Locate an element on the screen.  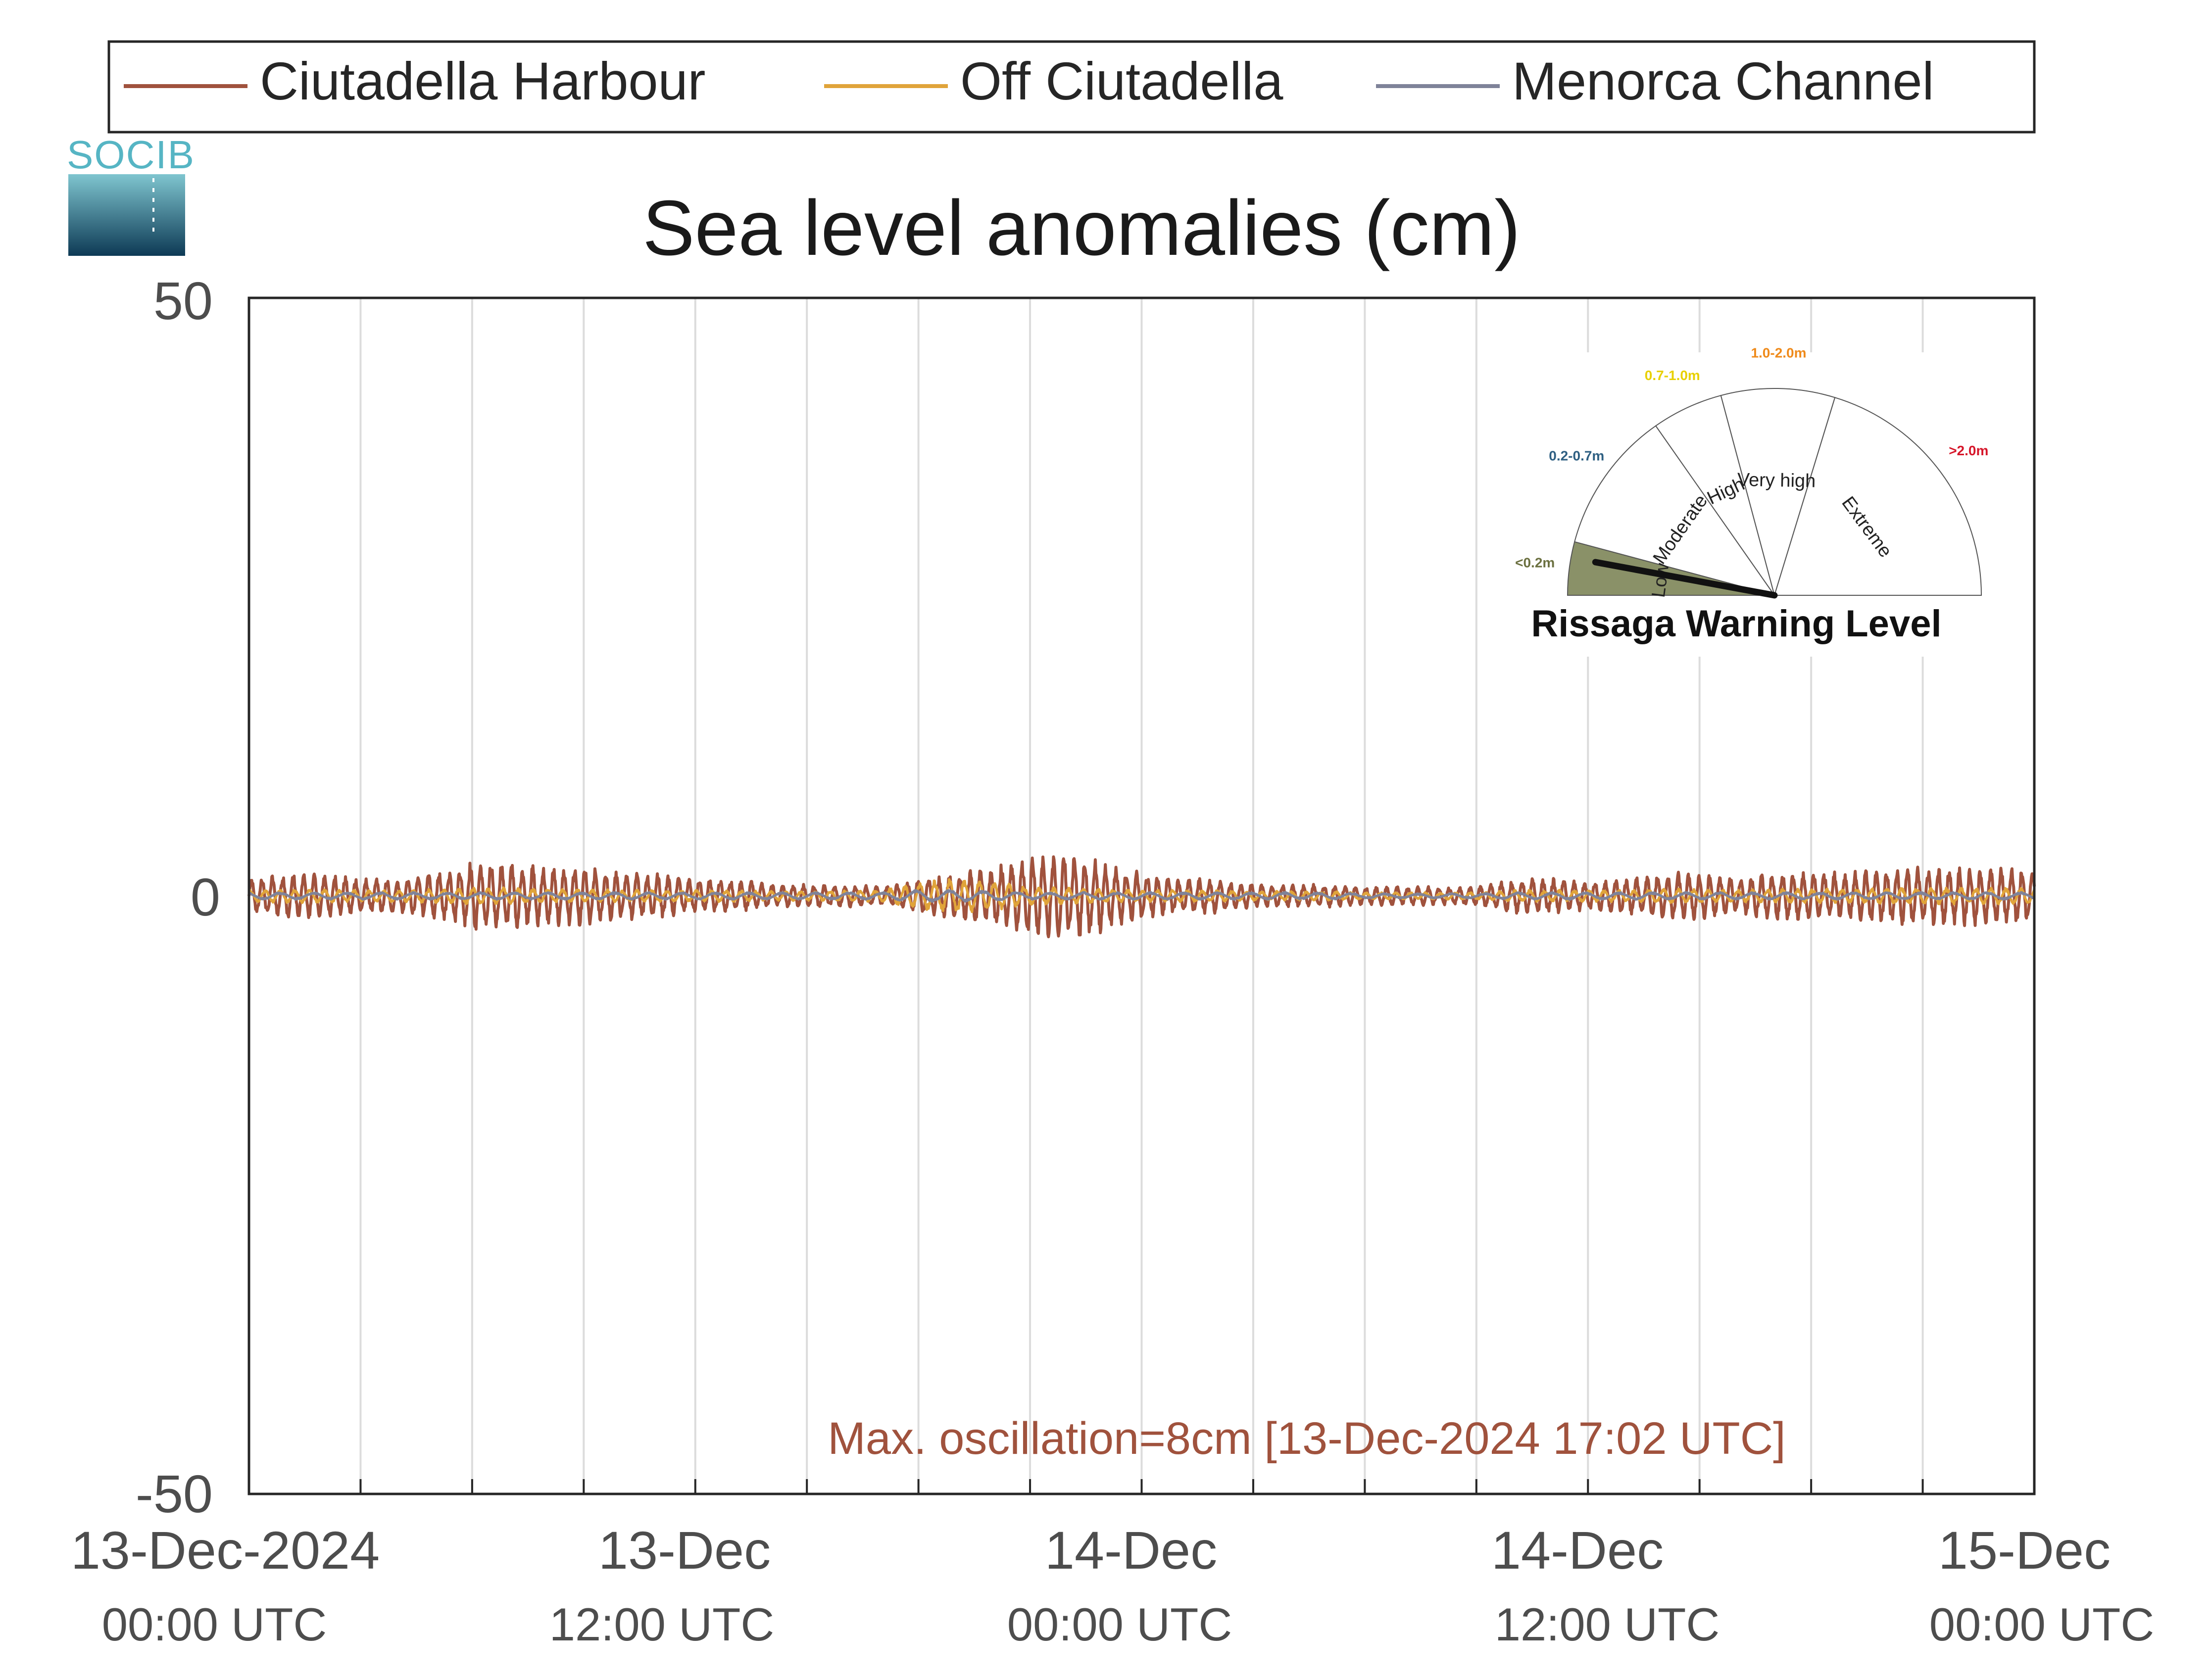
series-line-menorca-channel is located at coordinates (1141, 896).